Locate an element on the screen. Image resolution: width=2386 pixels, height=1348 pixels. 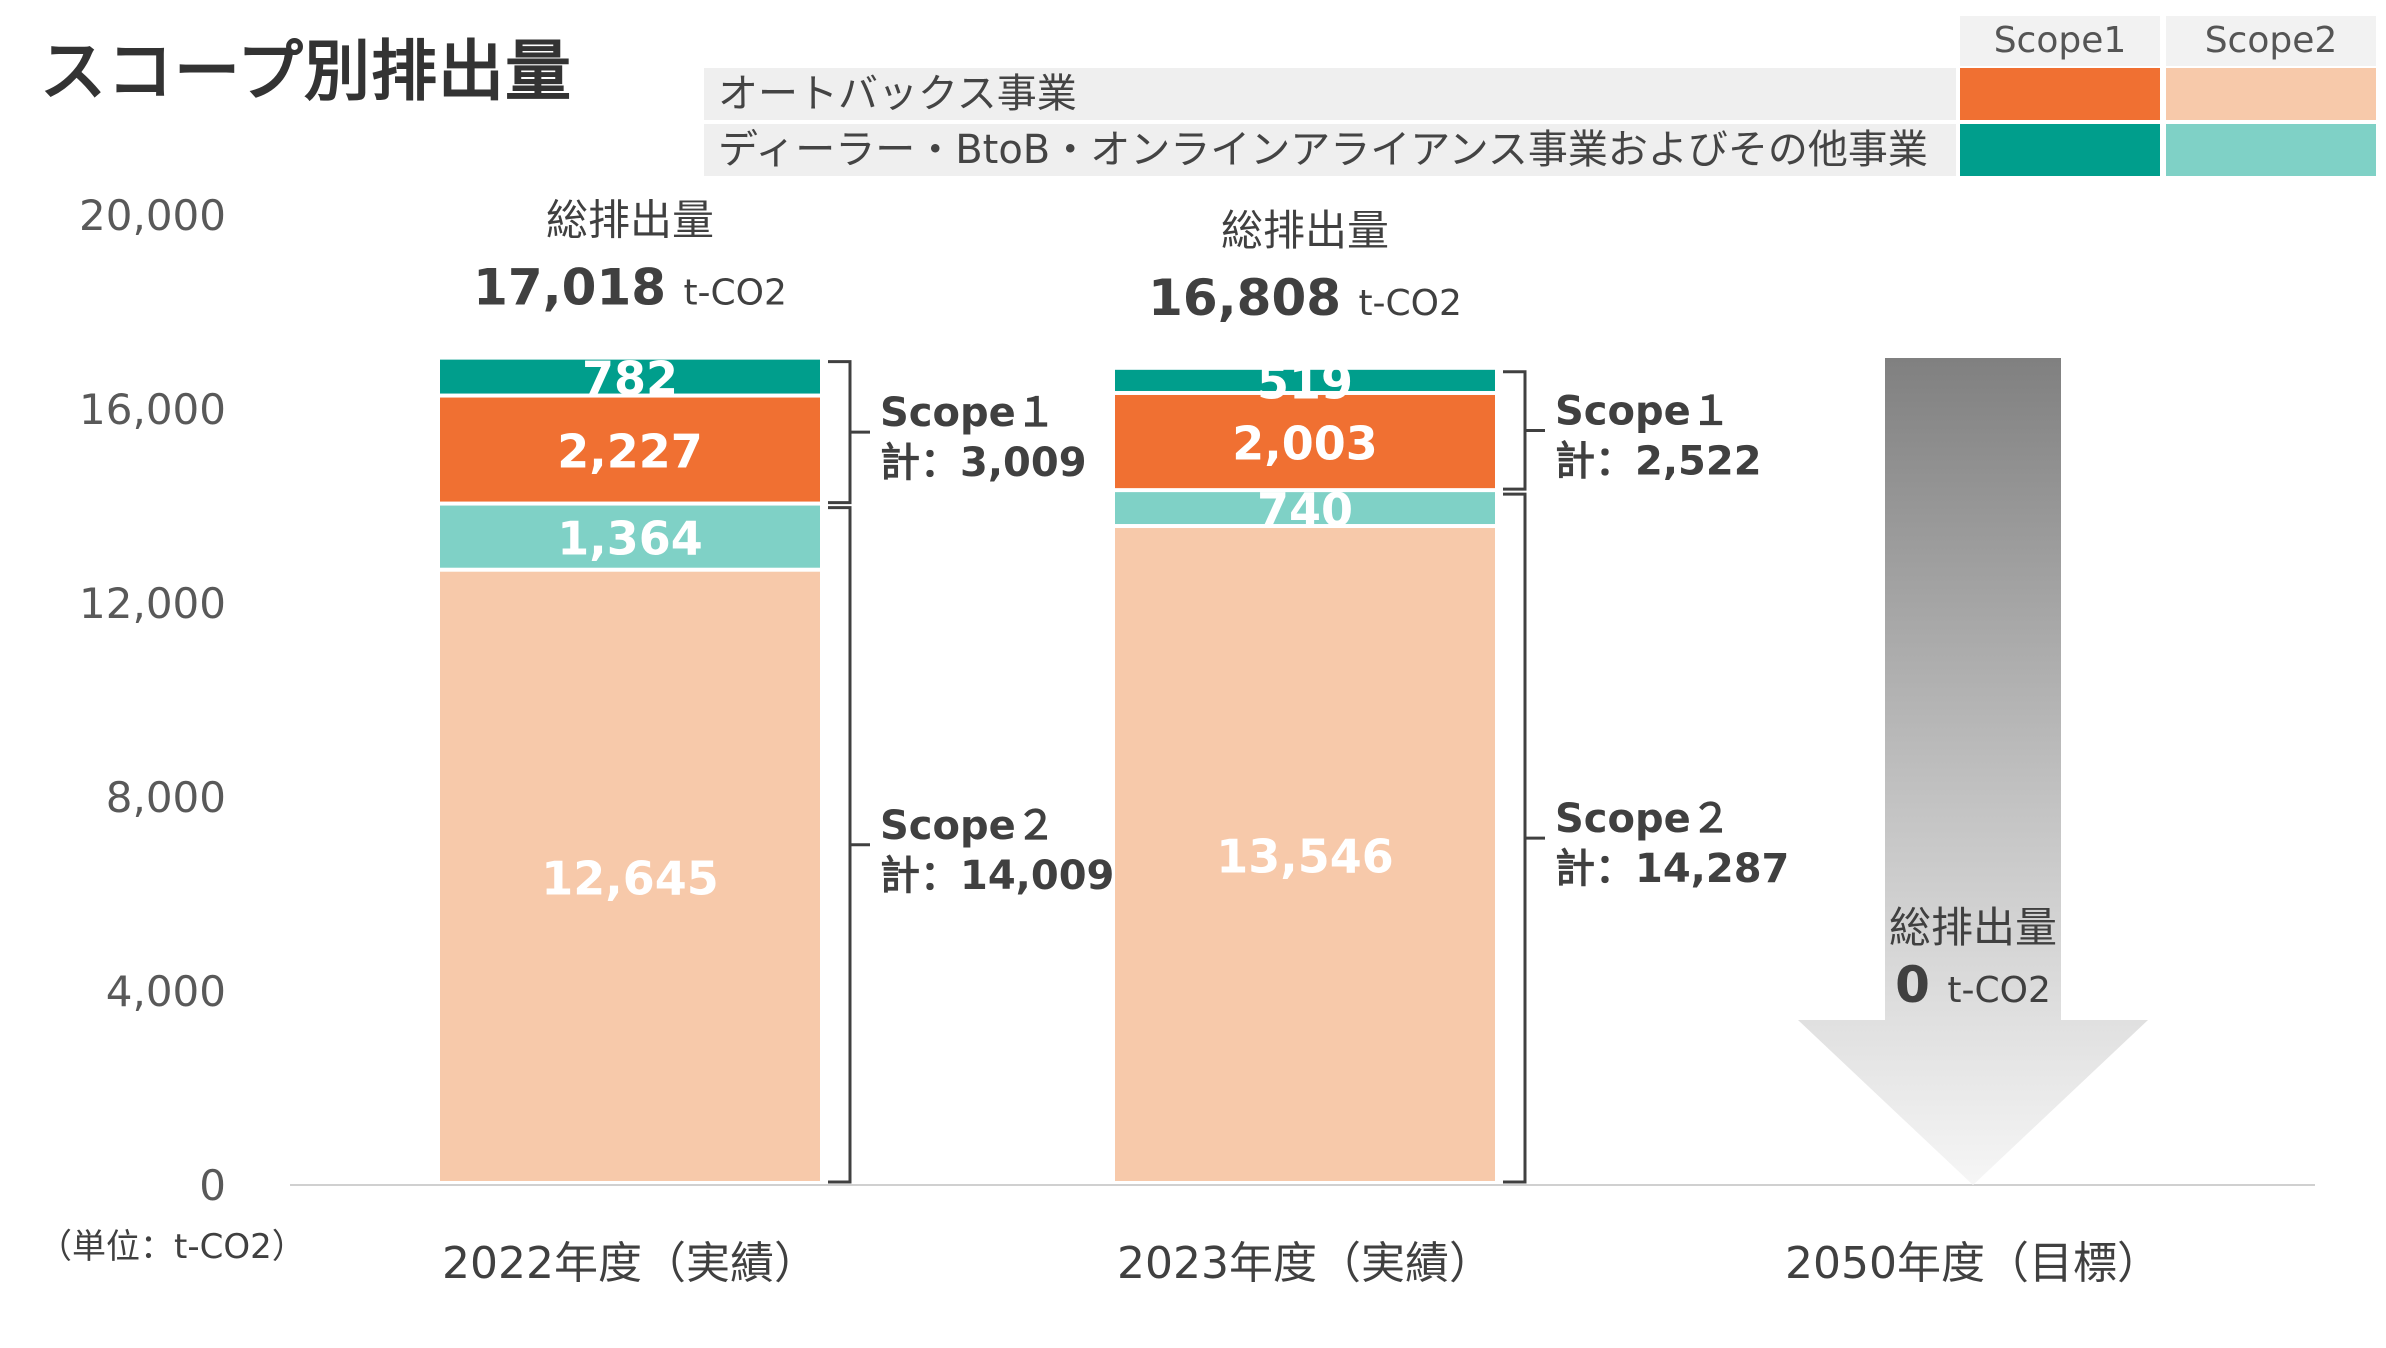
legend-header-scope2: Scope2 is located at coordinates (2271, 41).